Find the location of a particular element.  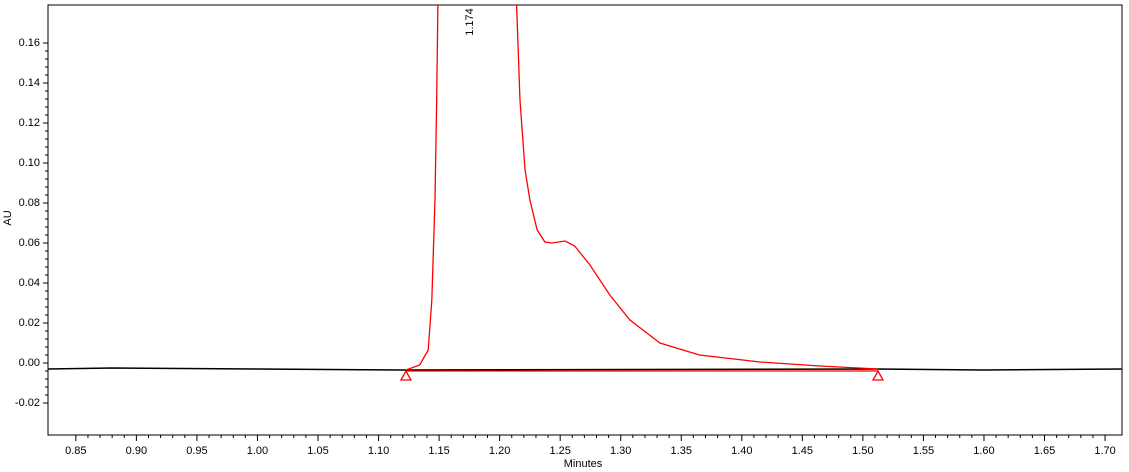

y-tick-label: 0.16 is located at coordinates (29, 43).